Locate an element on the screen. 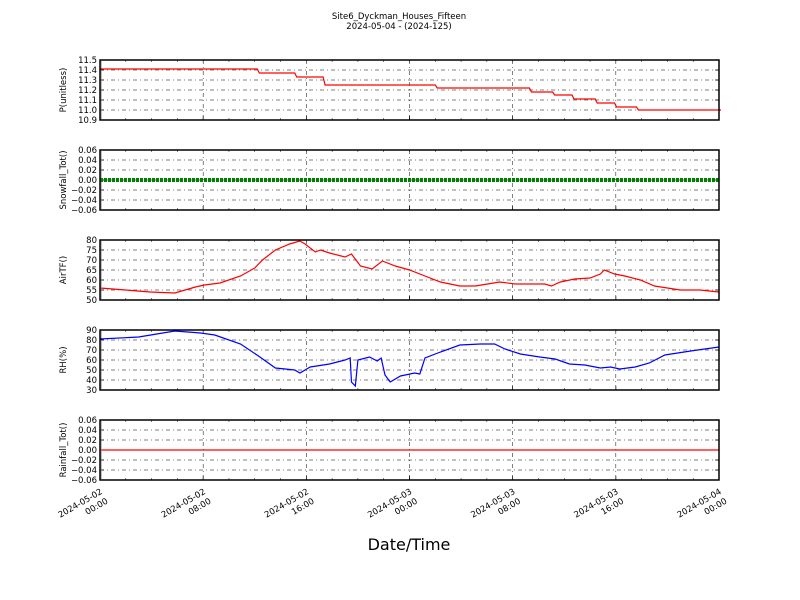  y-tick-label: 11.4 is located at coordinates (87, 71).